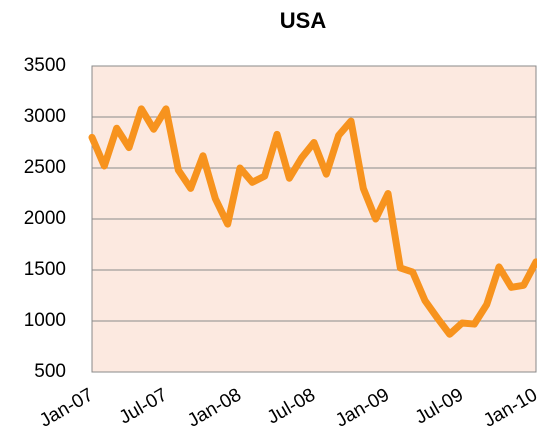 The image size is (537, 447). I want to click on y-tick-label: 500, so click(50, 371).